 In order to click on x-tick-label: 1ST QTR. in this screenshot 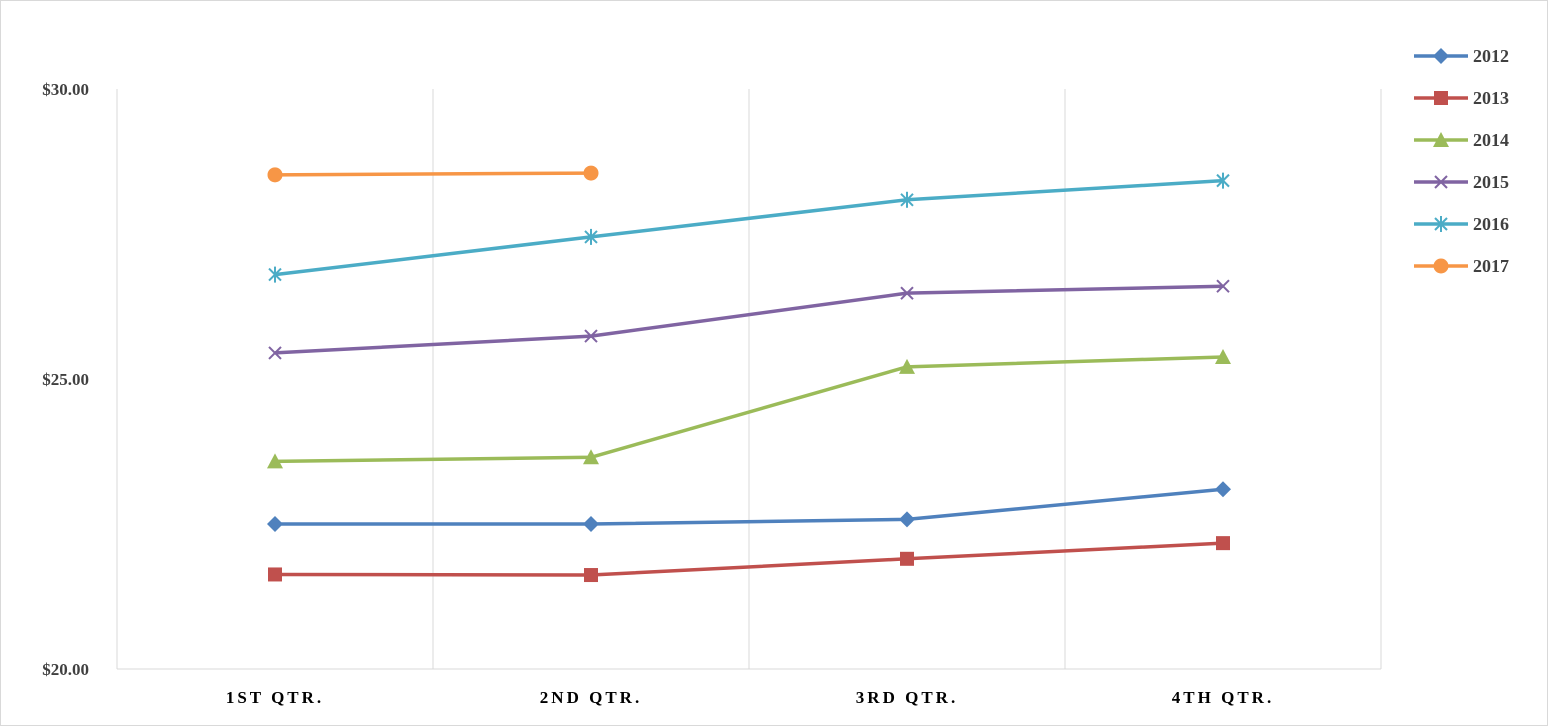, I will do `click(275, 697)`.